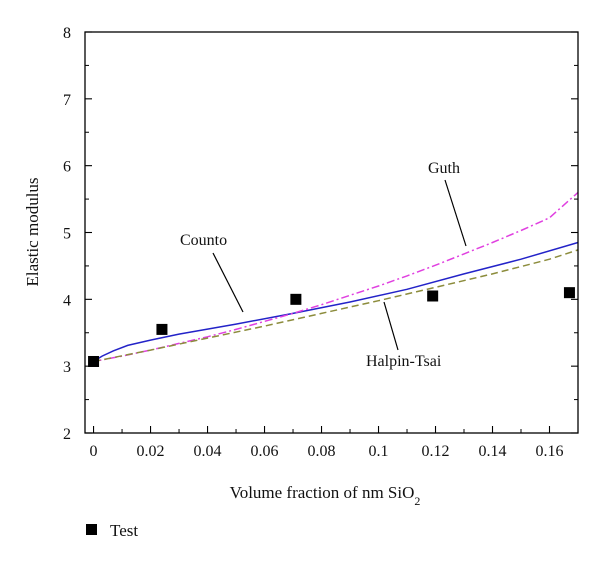 This screenshot has height=564, width=600. I want to click on x-tick-label: 0, so click(94, 451).